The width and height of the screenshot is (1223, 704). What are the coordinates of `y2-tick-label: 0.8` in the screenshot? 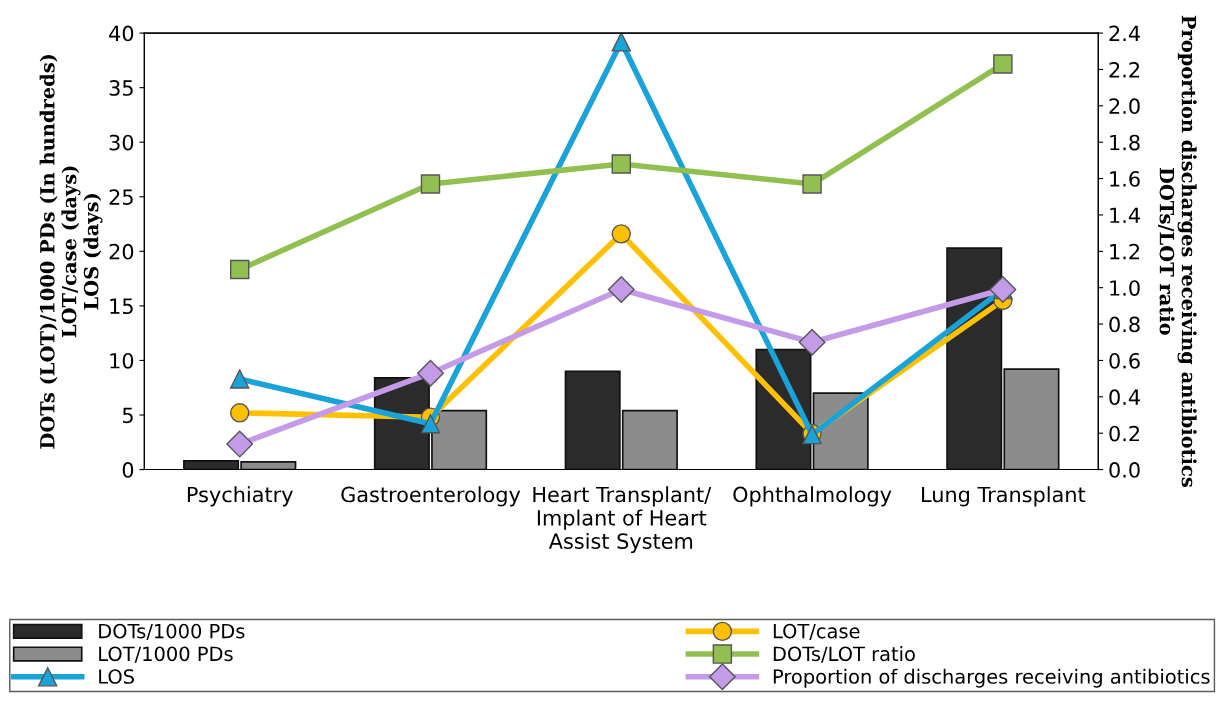 It's located at (1124, 324).